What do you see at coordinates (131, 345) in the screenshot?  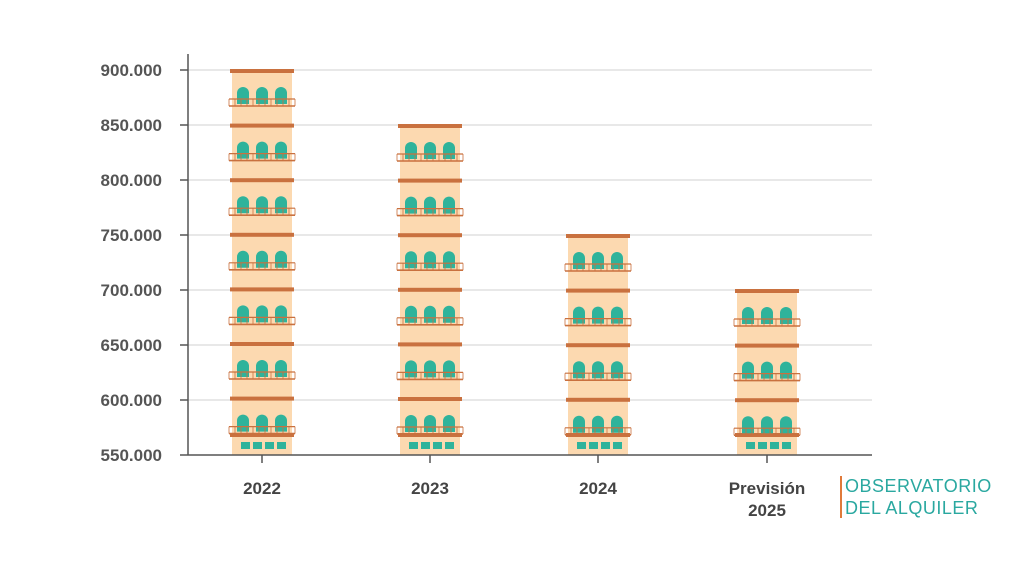 I see `y-tick-label: 650.000` at bounding box center [131, 345].